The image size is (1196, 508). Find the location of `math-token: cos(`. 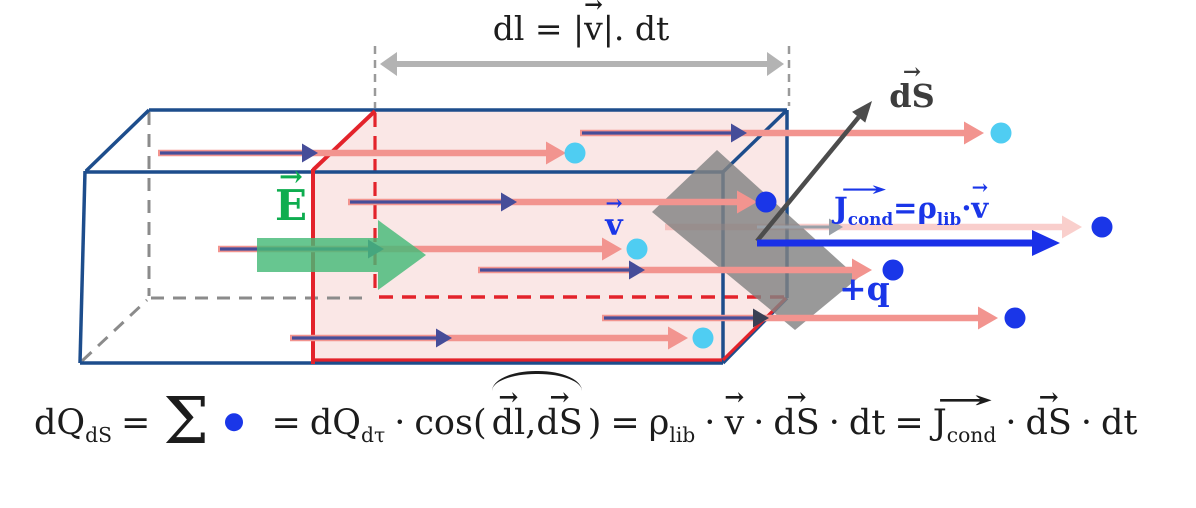

math-token: cos( is located at coordinates (450, 422).